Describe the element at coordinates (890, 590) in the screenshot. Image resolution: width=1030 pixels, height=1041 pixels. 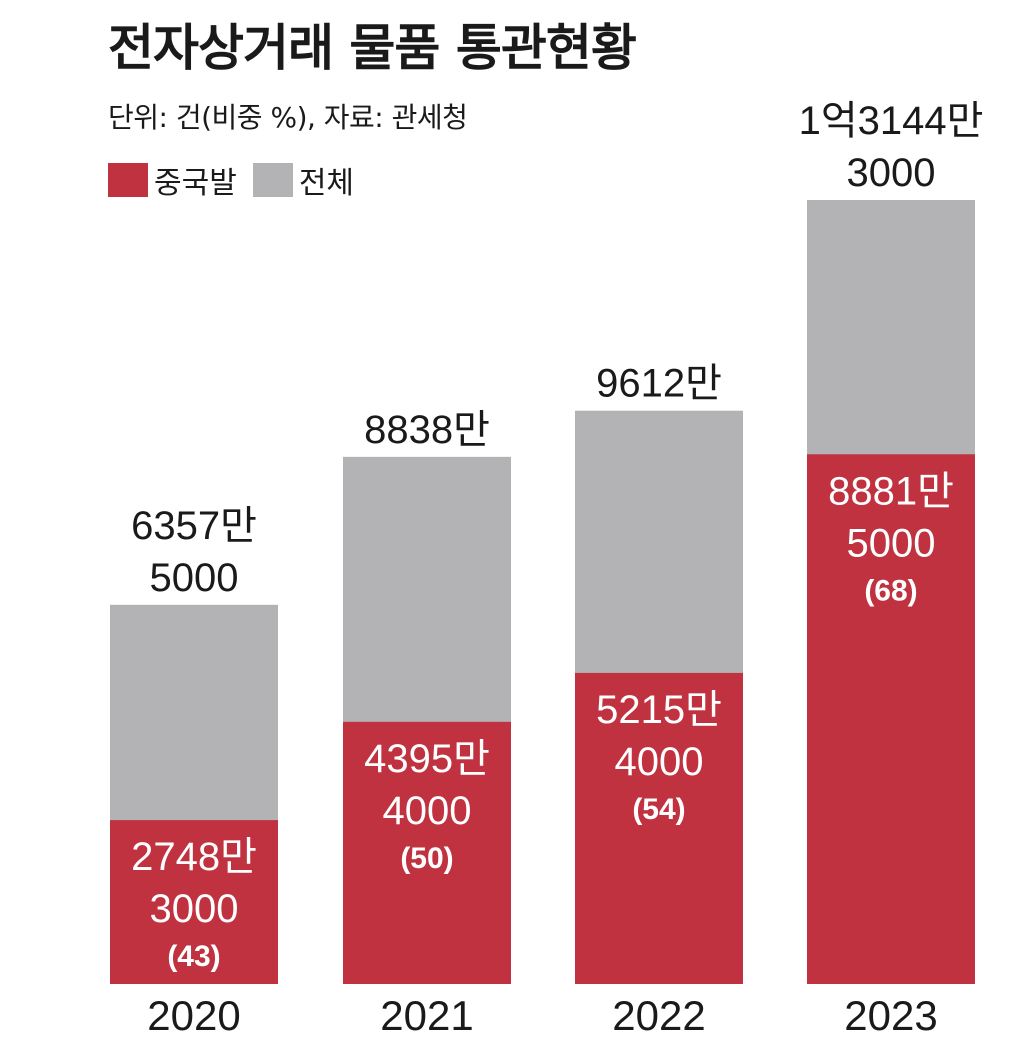
I see `share-label-2023: (68)` at that location.